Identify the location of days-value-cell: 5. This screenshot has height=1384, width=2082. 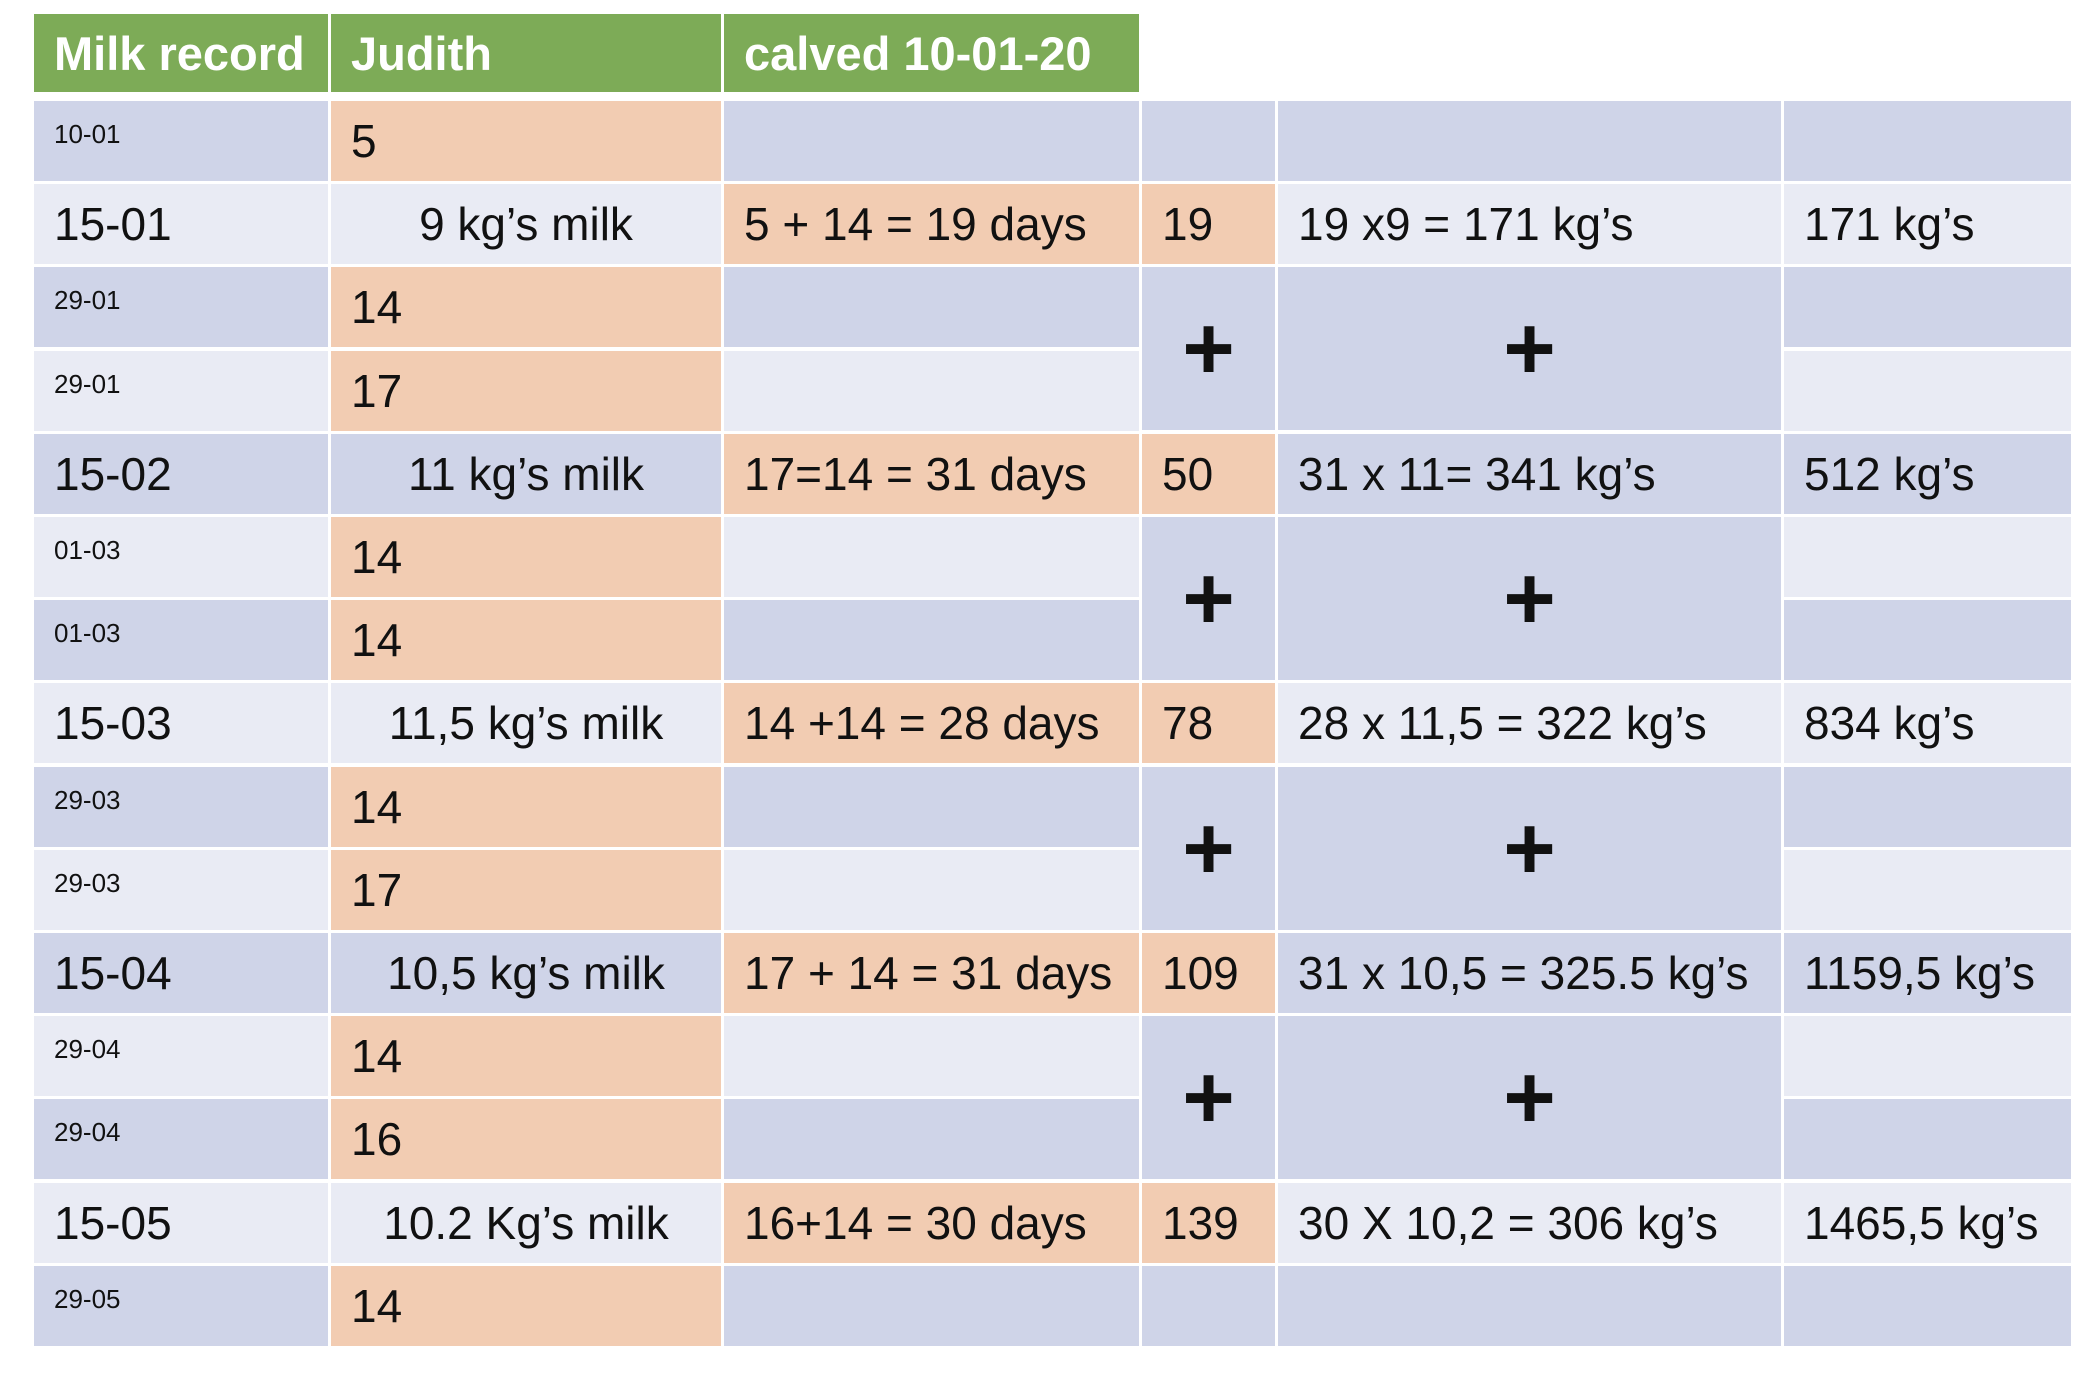
(526, 141).